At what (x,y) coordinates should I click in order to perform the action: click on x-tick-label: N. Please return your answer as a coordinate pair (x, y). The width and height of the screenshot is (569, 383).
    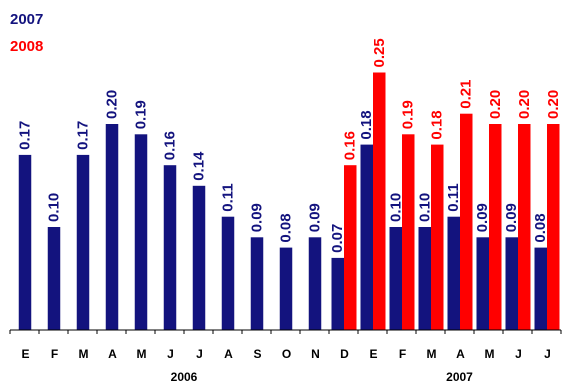
    Looking at the image, I should click on (315, 354).